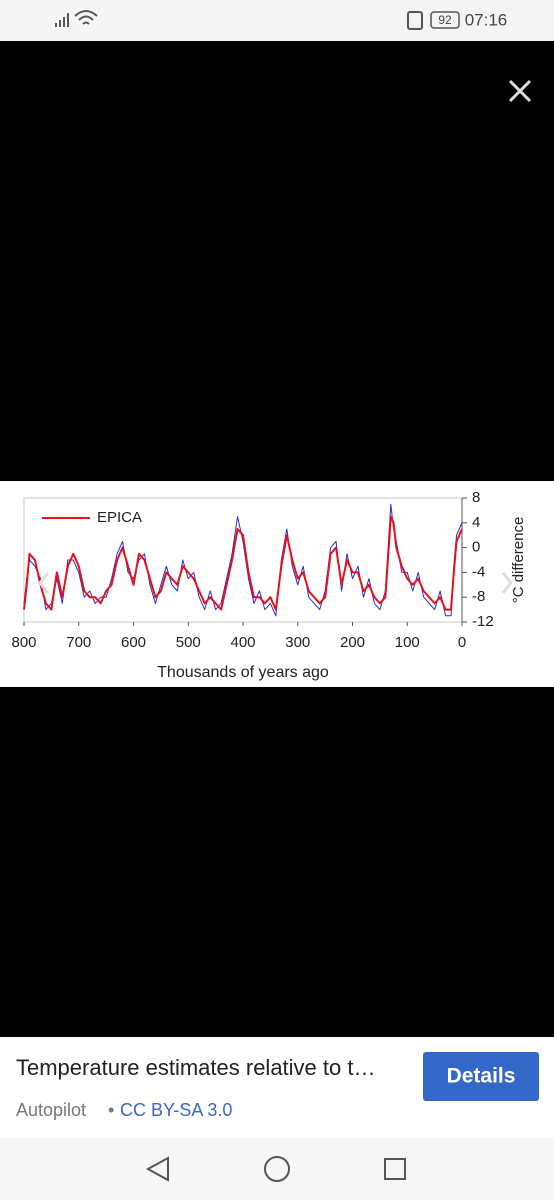  I want to click on details-button, so click(481, 1076).